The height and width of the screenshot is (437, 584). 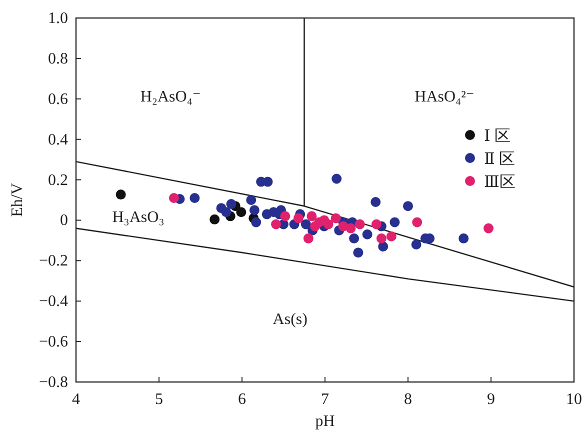 What do you see at coordinates (170, 97) in the screenshot?
I see `annotation: H₂AsO₄⁻` at bounding box center [170, 97].